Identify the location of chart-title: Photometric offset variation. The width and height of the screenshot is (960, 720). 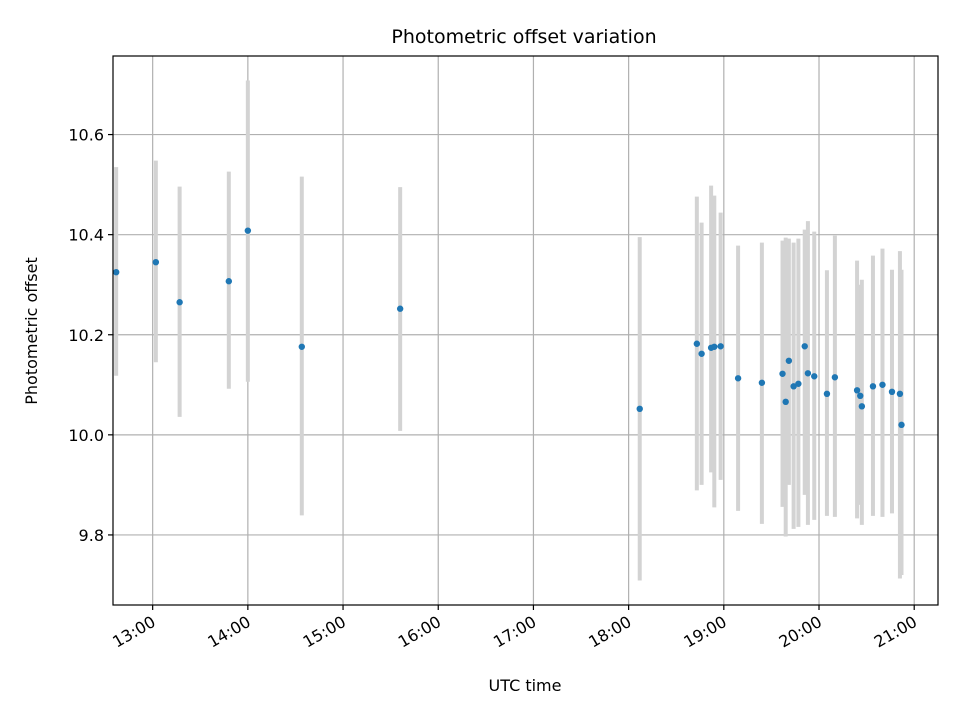
(523, 37).